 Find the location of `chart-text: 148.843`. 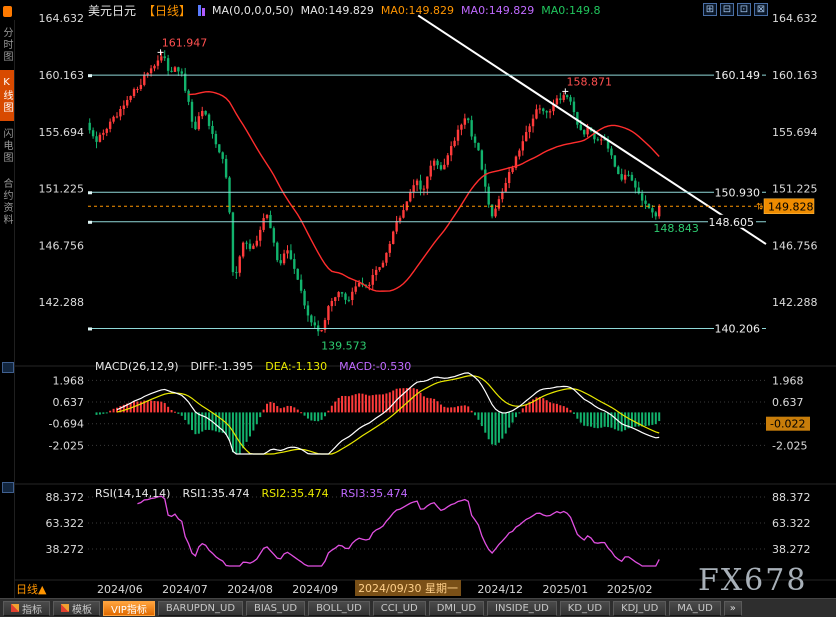

chart-text: 148.843 is located at coordinates (676, 228).